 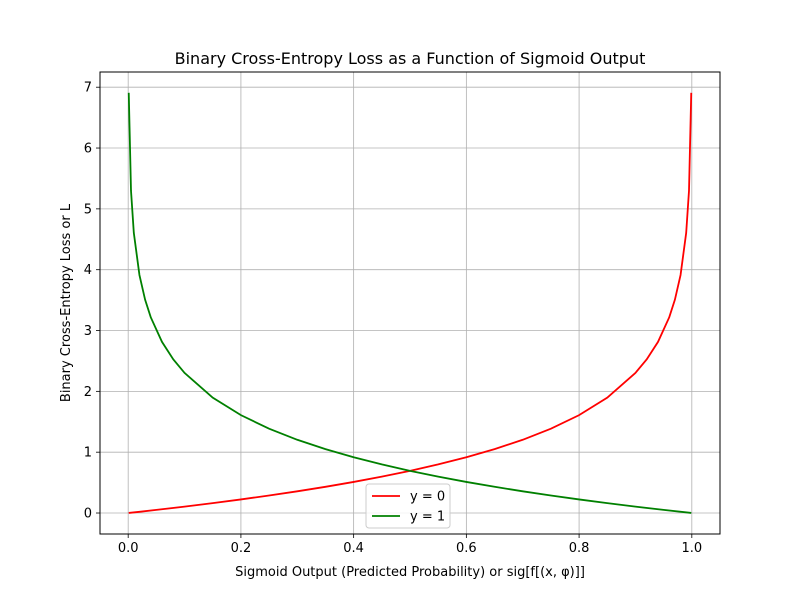 What do you see at coordinates (88, 149) in the screenshot?
I see `y-tick-label: 6` at bounding box center [88, 149].